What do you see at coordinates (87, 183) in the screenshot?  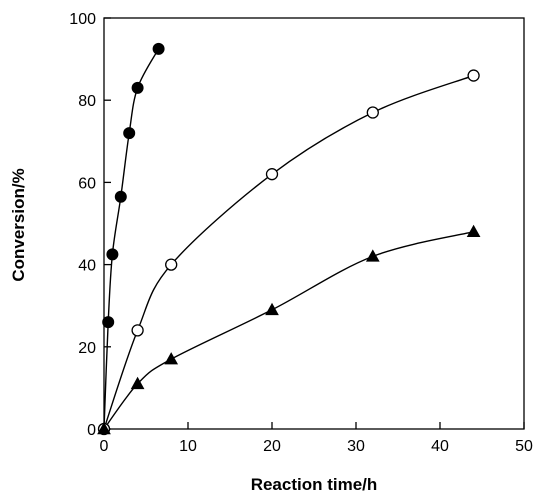 I see `y-tick-label: 60` at bounding box center [87, 183].